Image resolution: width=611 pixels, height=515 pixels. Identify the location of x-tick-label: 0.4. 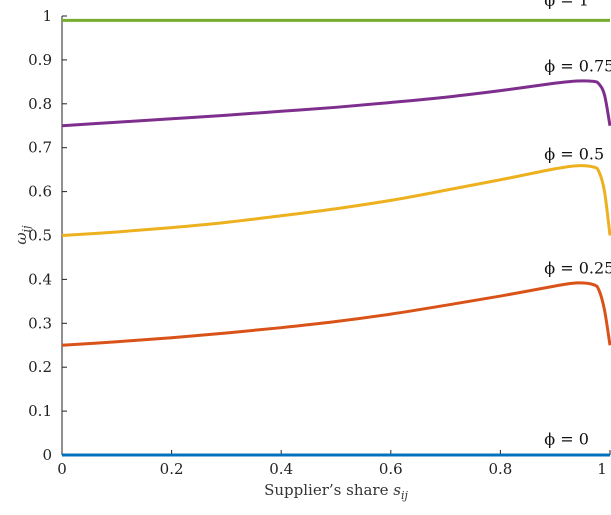
(281, 469).